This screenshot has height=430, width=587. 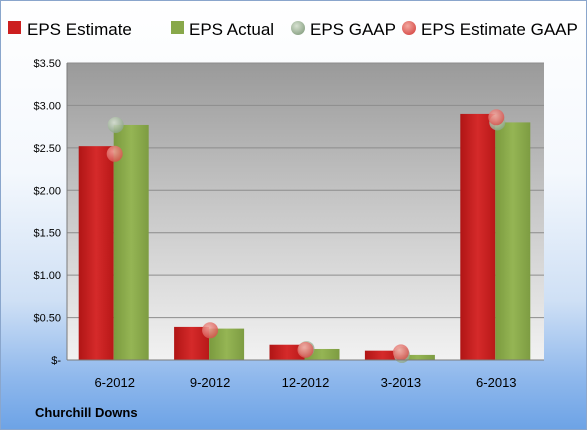 What do you see at coordinates (306, 382) in the screenshot?
I see `x-tick-label: 12-2012` at bounding box center [306, 382].